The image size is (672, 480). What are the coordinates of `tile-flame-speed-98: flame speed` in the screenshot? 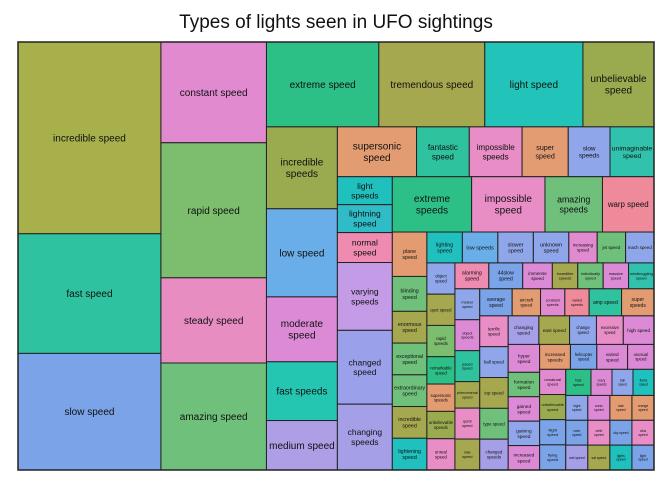 It's located at (643, 382).